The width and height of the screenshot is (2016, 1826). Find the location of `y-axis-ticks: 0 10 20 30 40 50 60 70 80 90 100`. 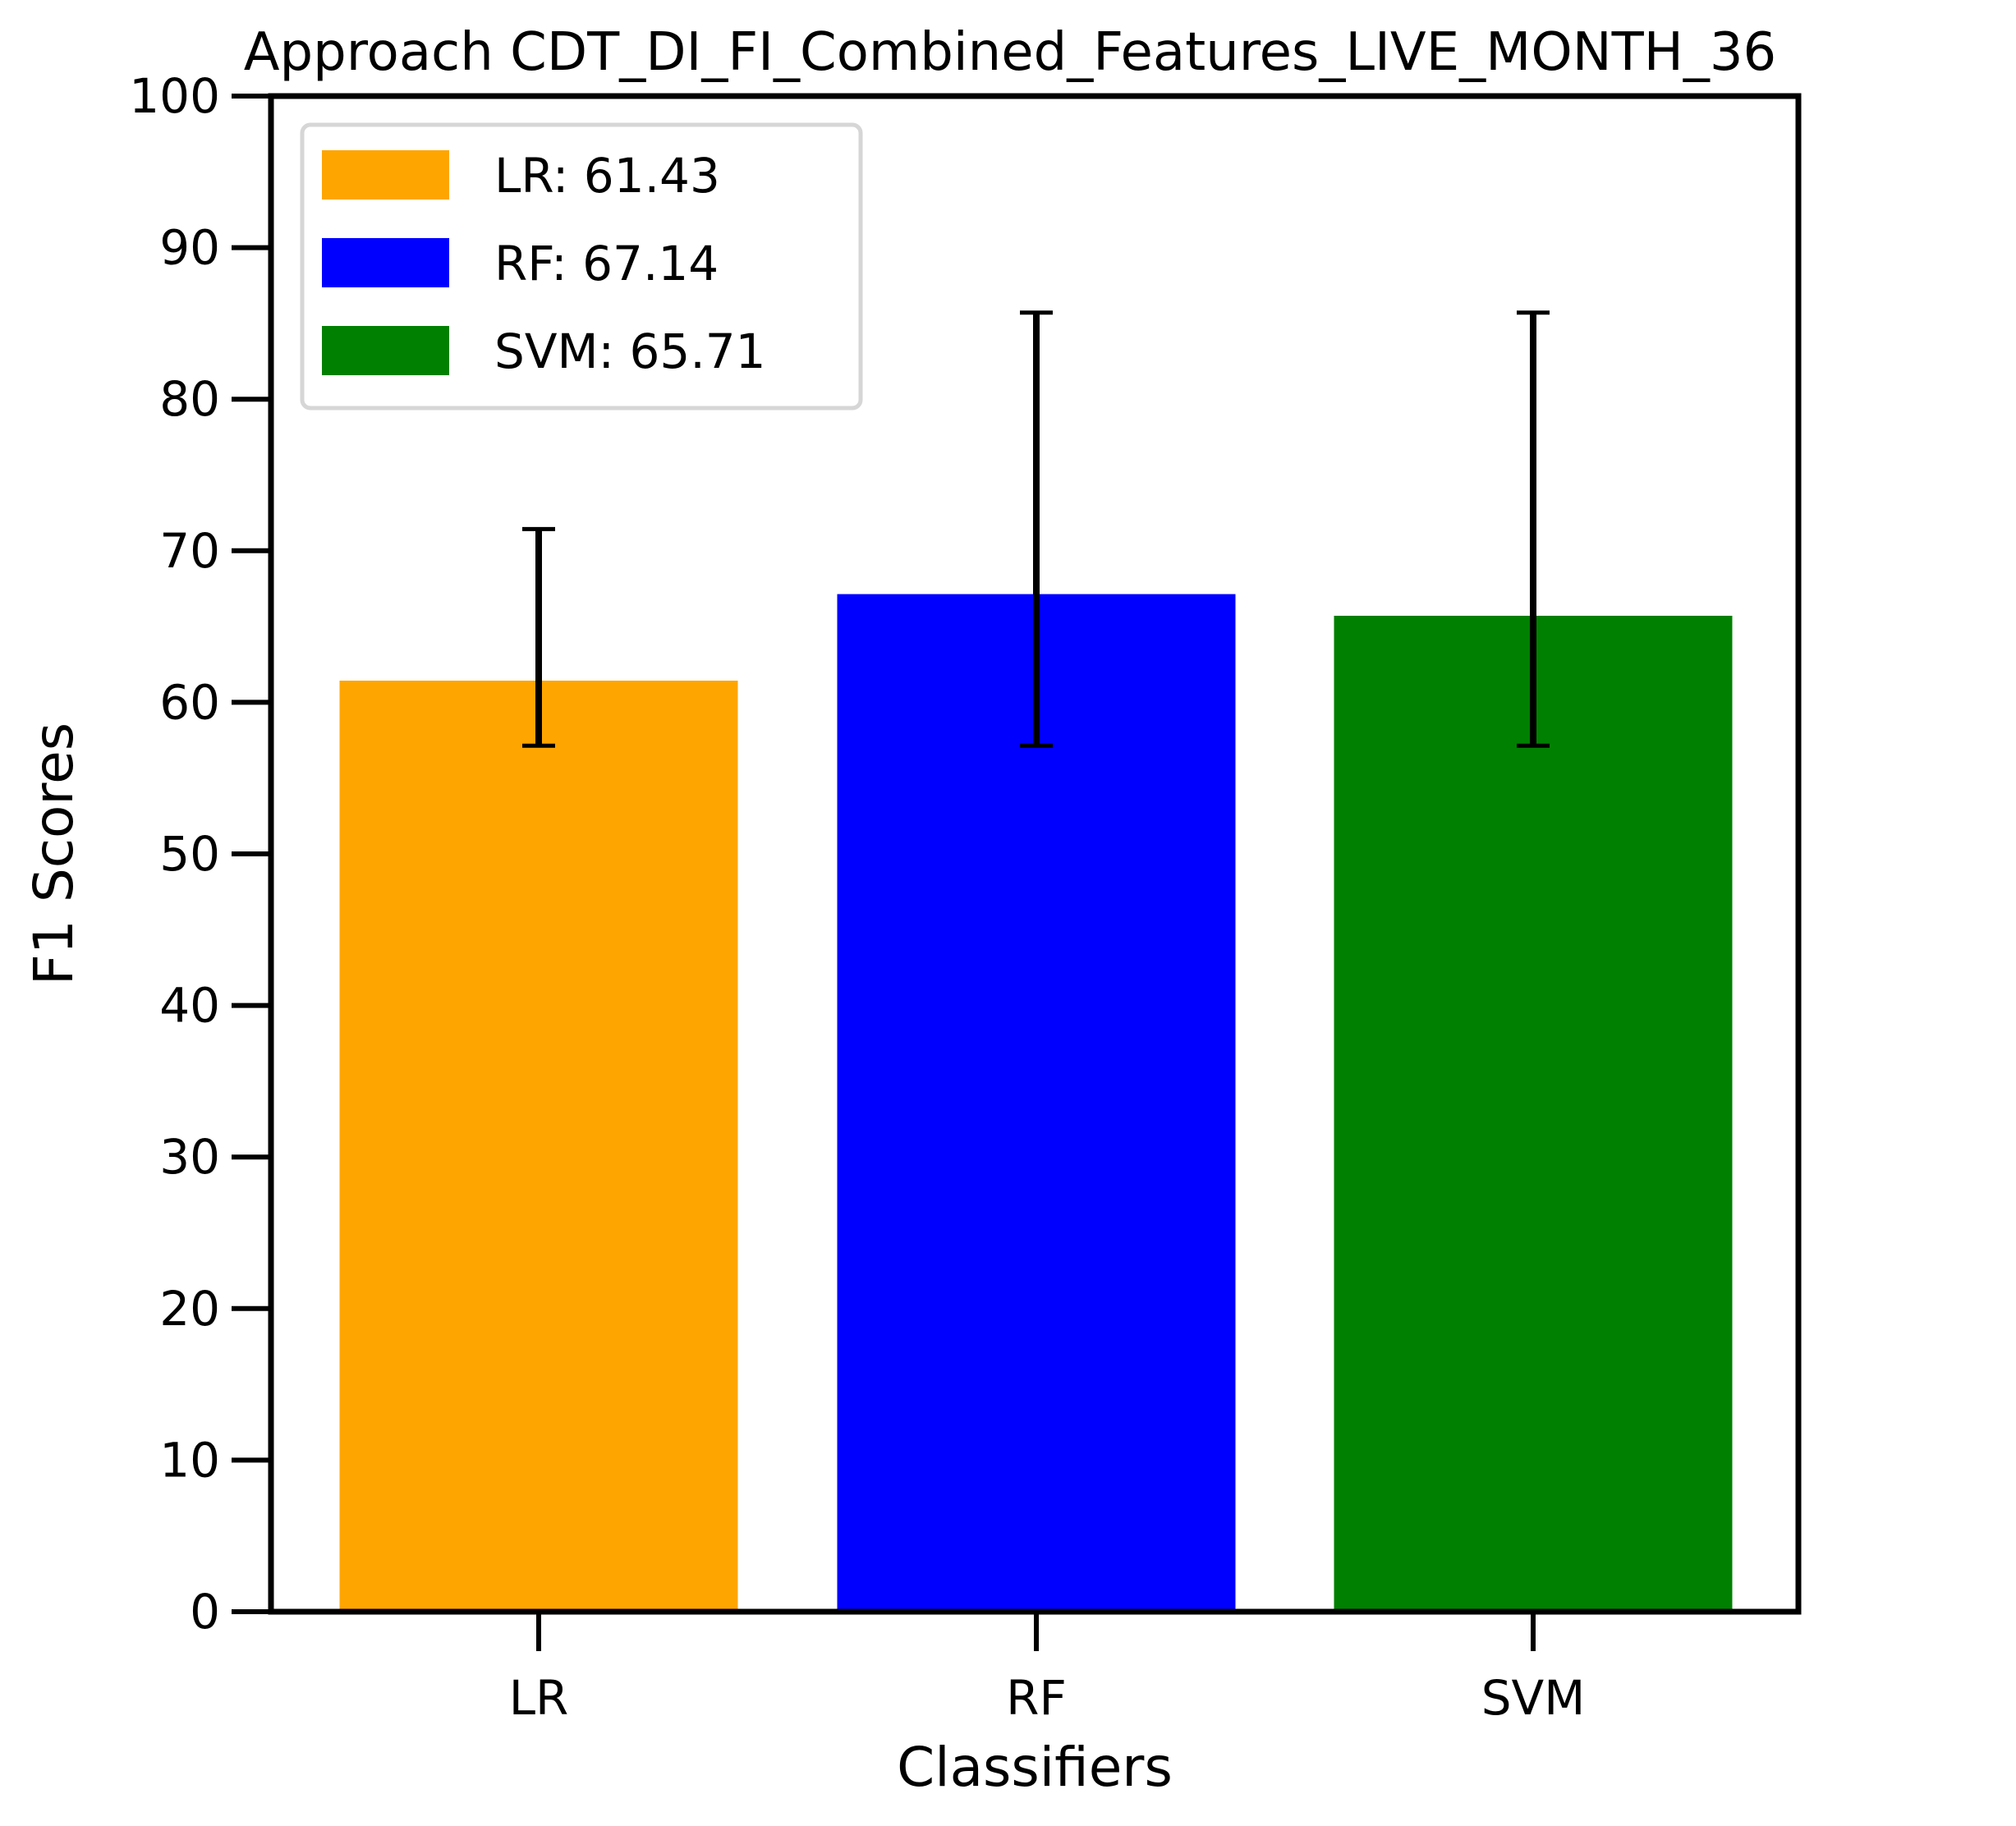

y-axis-ticks: 0 10 20 30 40 50 60 70 80 90 100 is located at coordinates (200, 854).